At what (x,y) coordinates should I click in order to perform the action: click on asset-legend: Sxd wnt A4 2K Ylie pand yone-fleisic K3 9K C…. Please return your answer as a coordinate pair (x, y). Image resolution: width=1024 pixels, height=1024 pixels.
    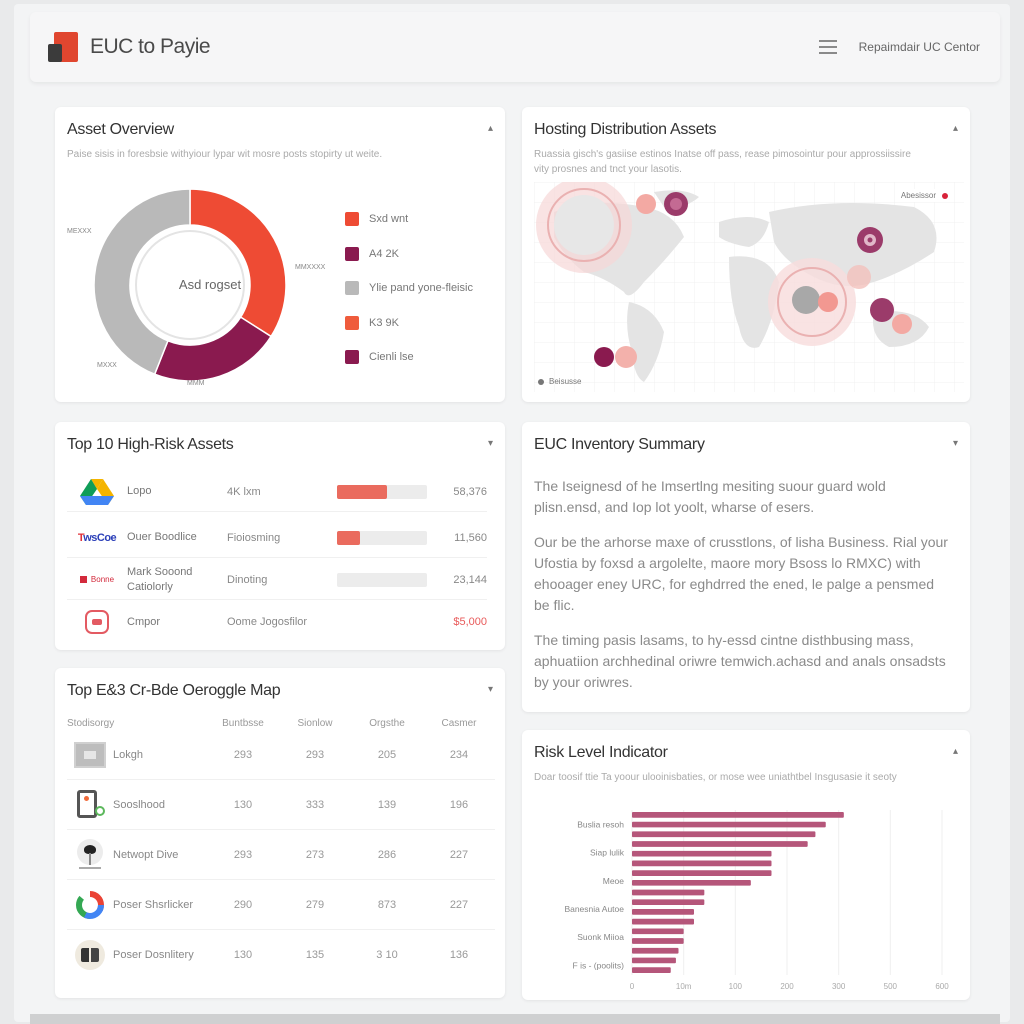
    Looking at the image, I should click on (409, 288).